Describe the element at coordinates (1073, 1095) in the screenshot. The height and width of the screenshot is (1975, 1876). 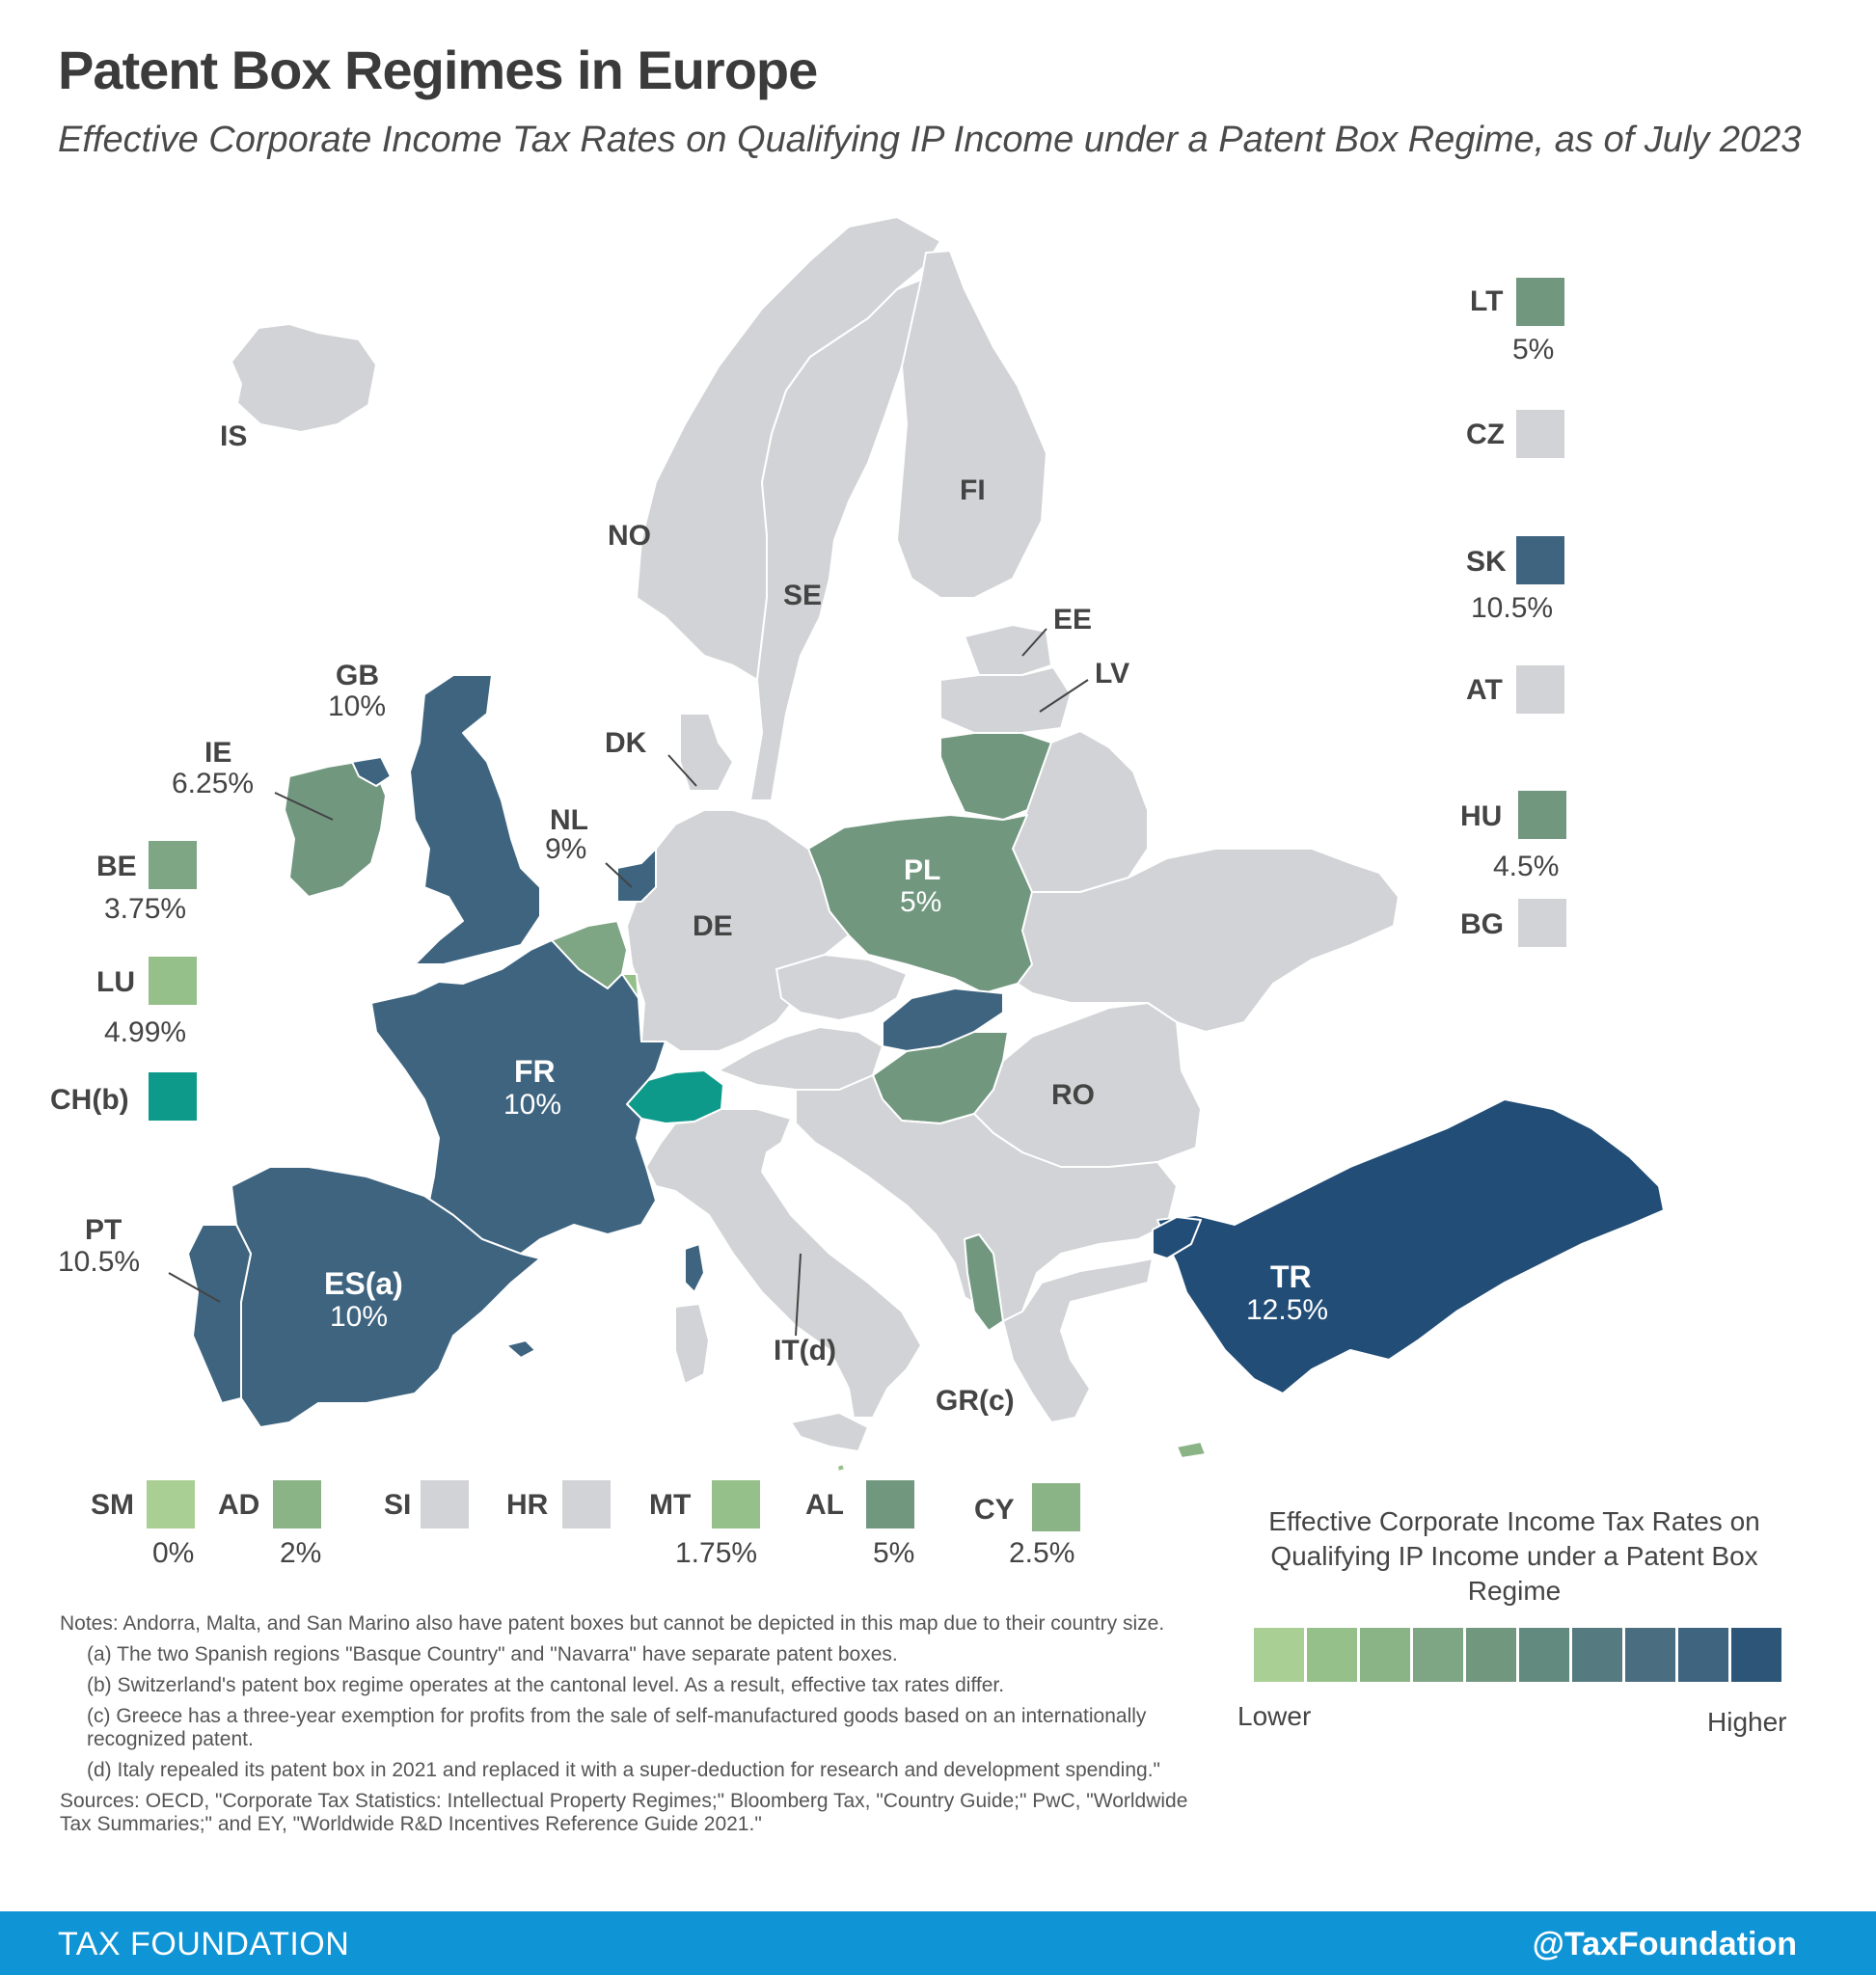
I see `map-label-ro: RO` at that location.